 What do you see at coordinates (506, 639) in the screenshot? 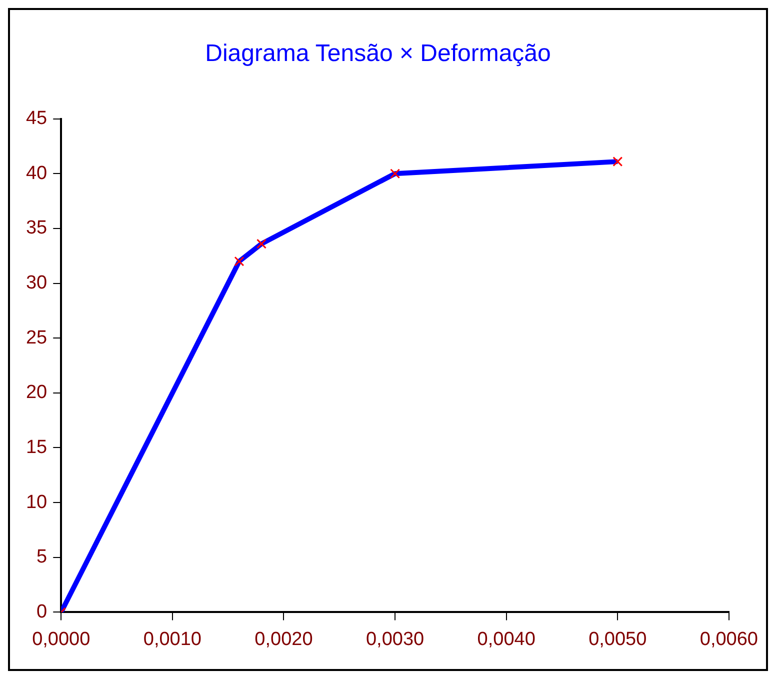
I see `x-tick-label: 0,0040` at bounding box center [506, 639].